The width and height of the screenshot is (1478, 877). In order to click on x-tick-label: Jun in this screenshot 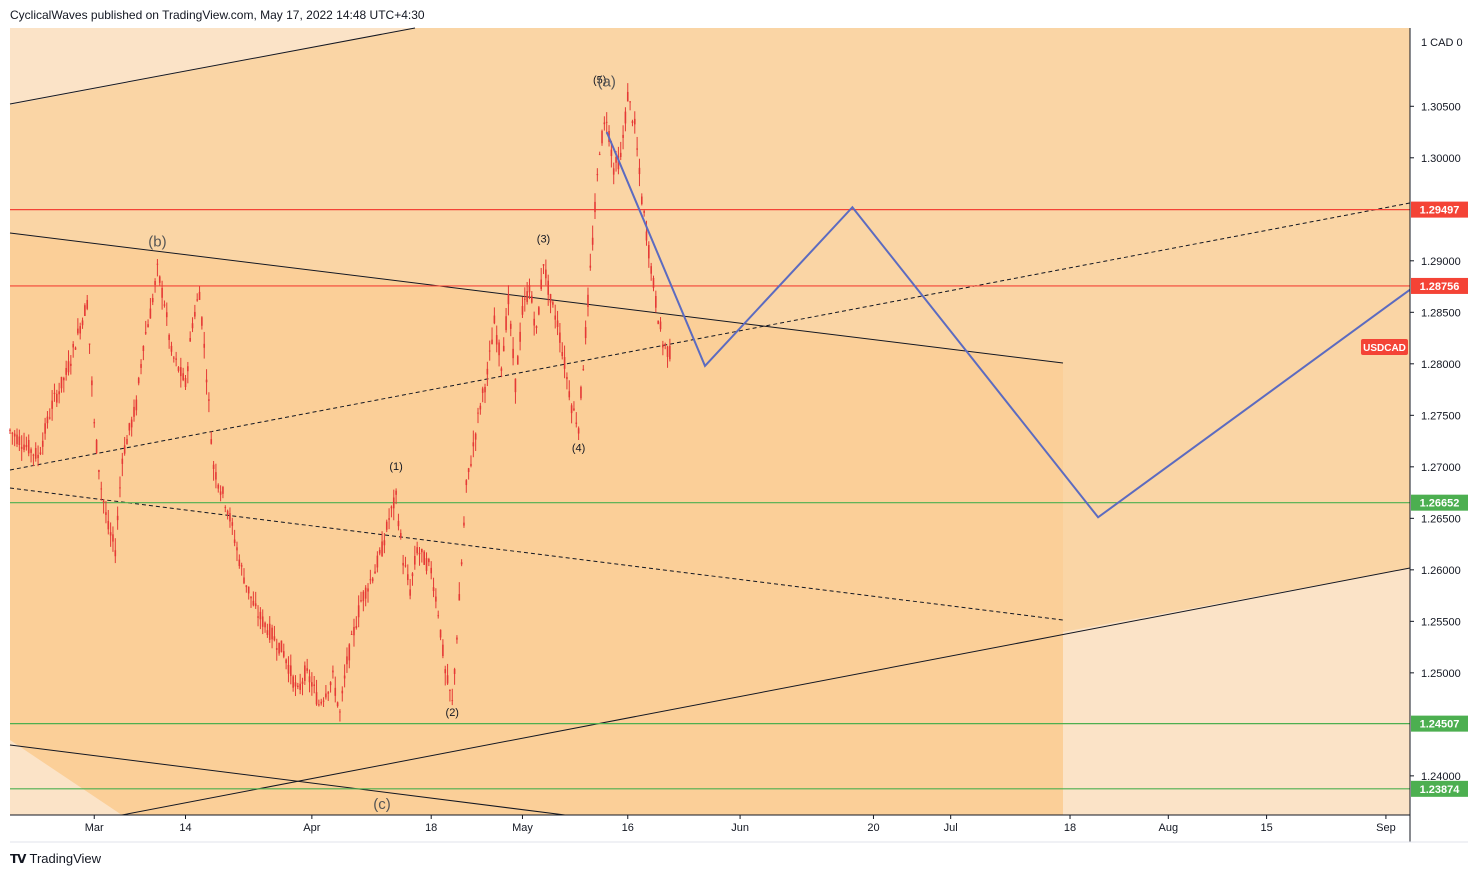, I will do `click(740, 828)`.